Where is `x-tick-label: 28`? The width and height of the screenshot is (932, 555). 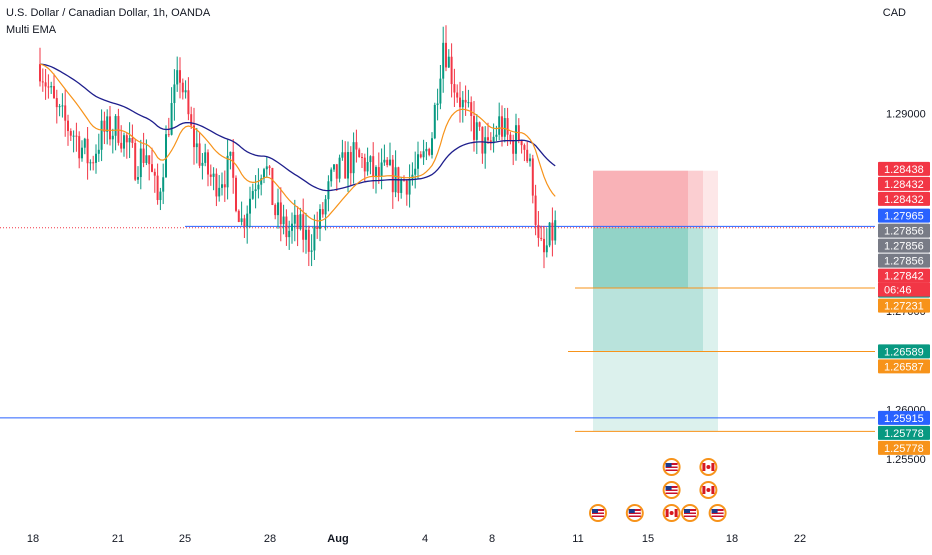 x-tick-label: 28 is located at coordinates (270, 539).